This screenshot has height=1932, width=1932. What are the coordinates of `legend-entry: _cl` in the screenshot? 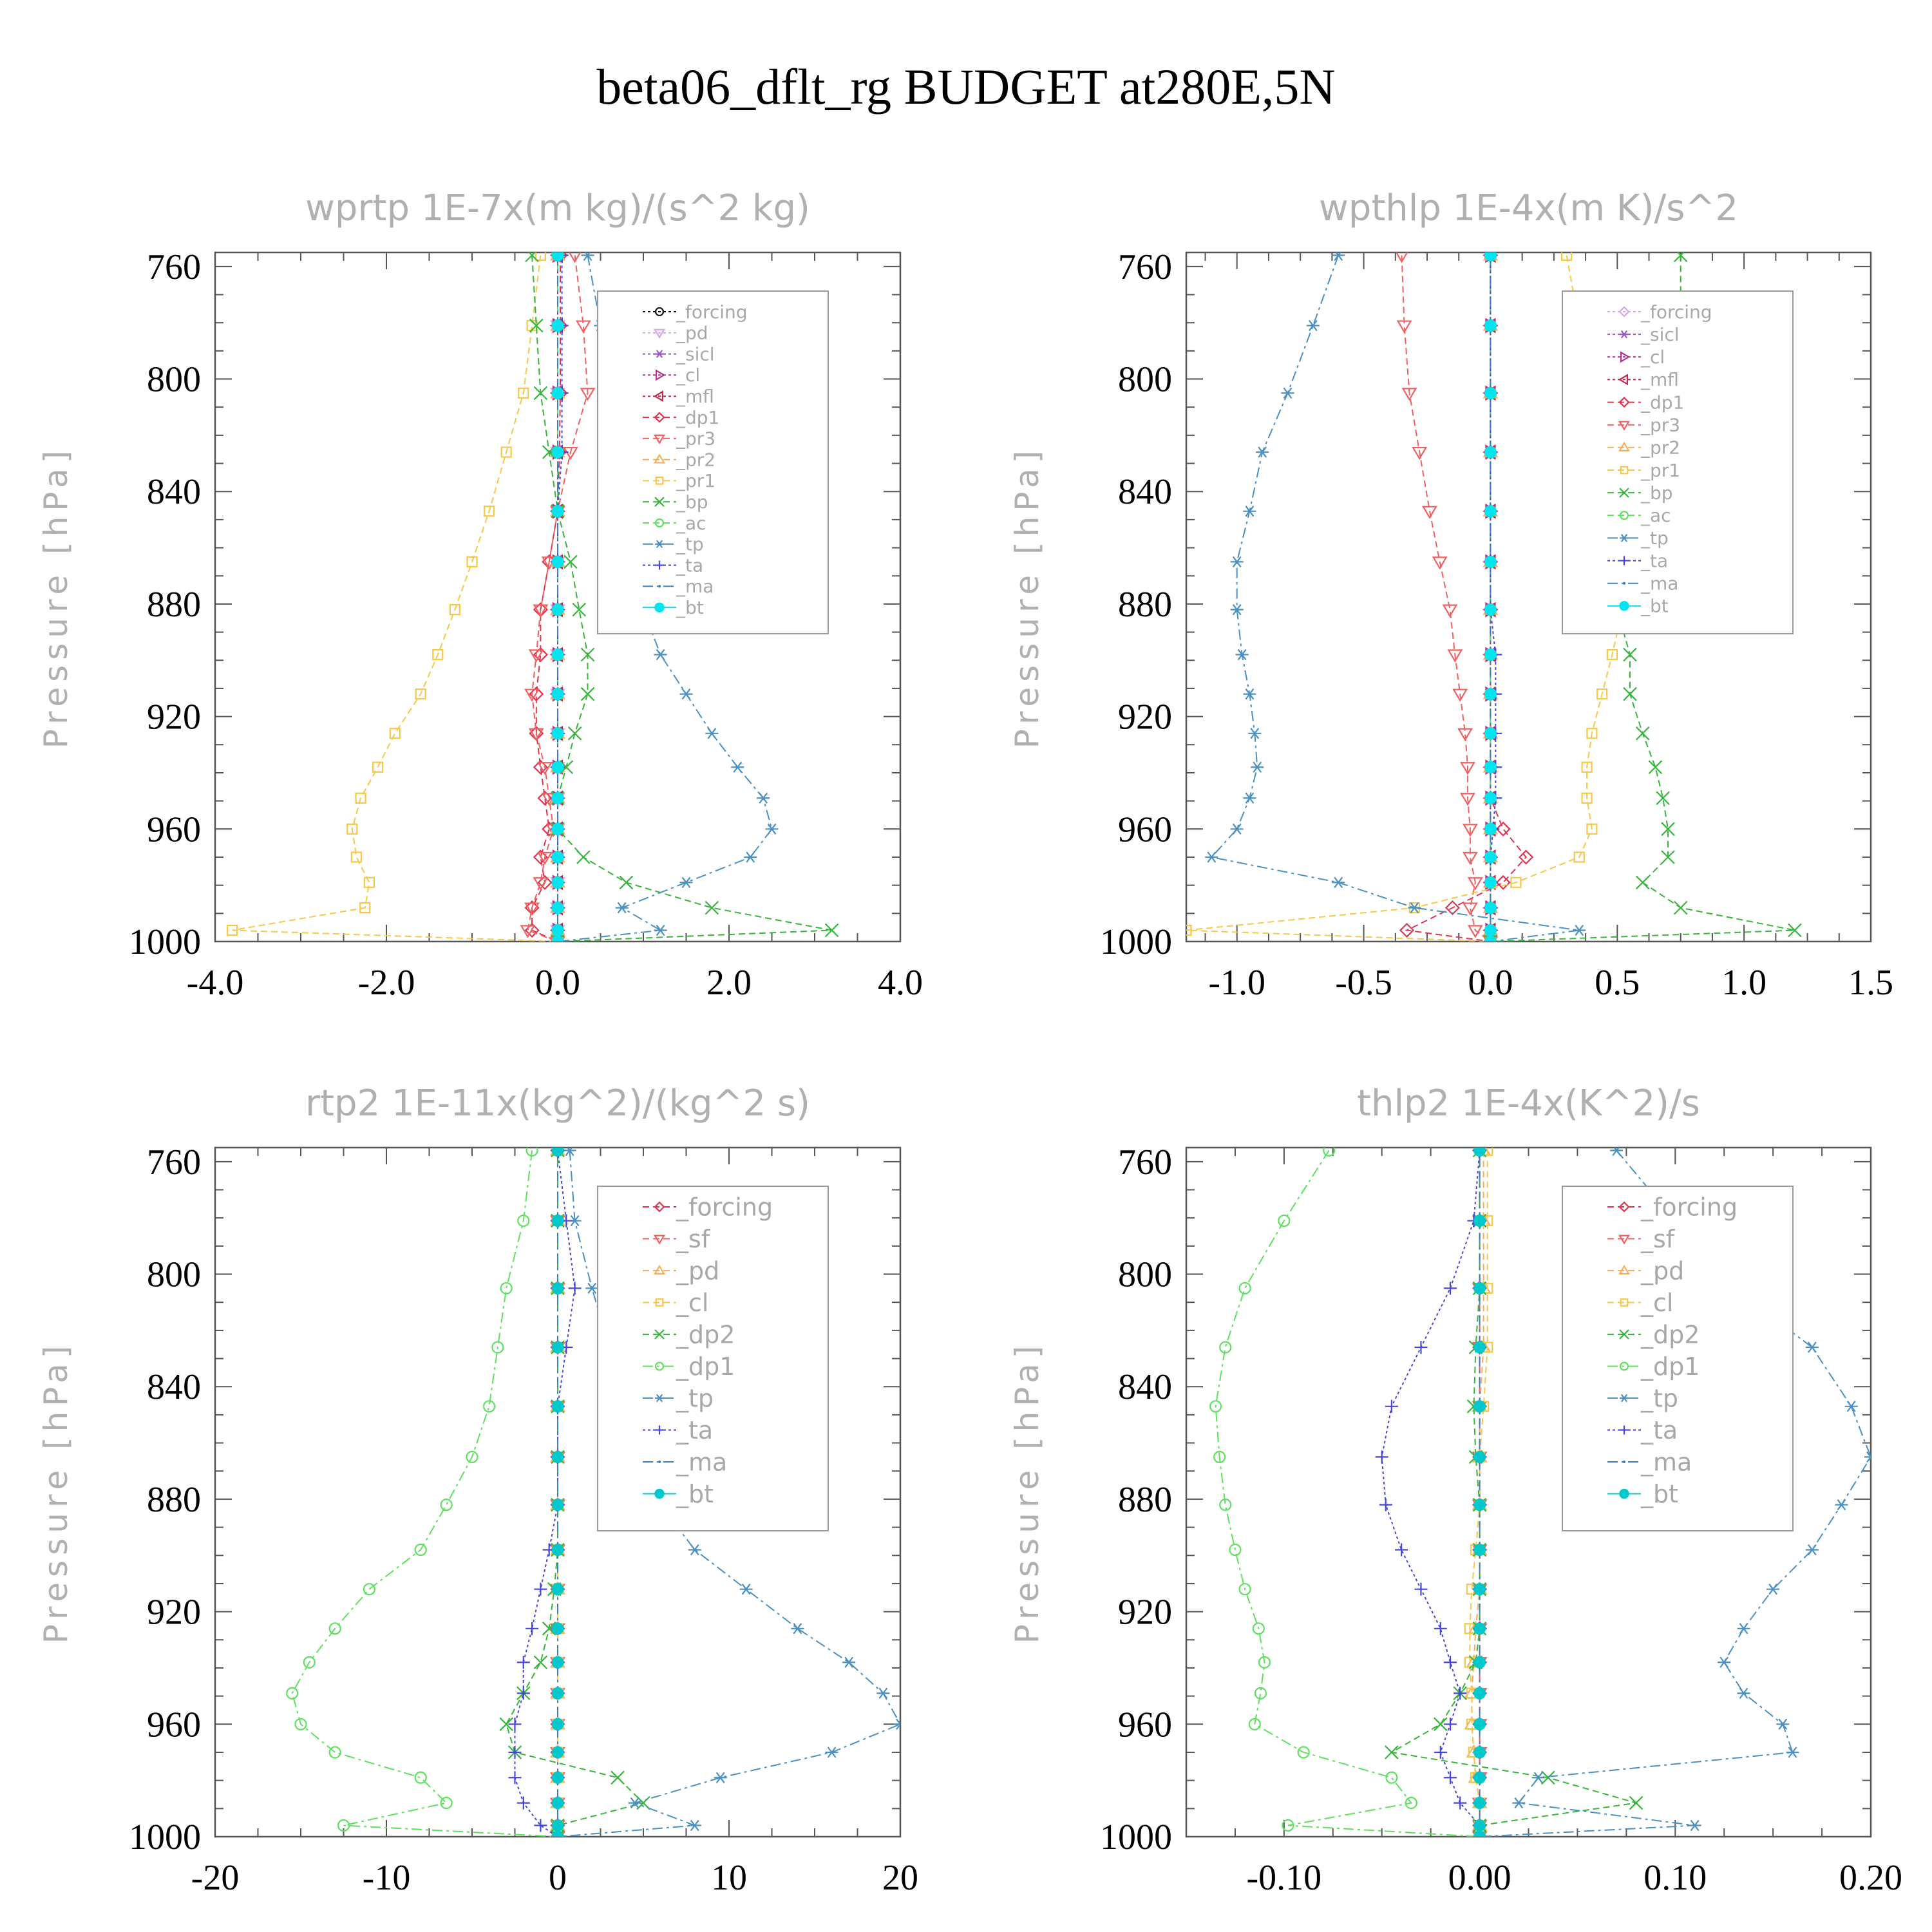 It's located at (1636, 357).